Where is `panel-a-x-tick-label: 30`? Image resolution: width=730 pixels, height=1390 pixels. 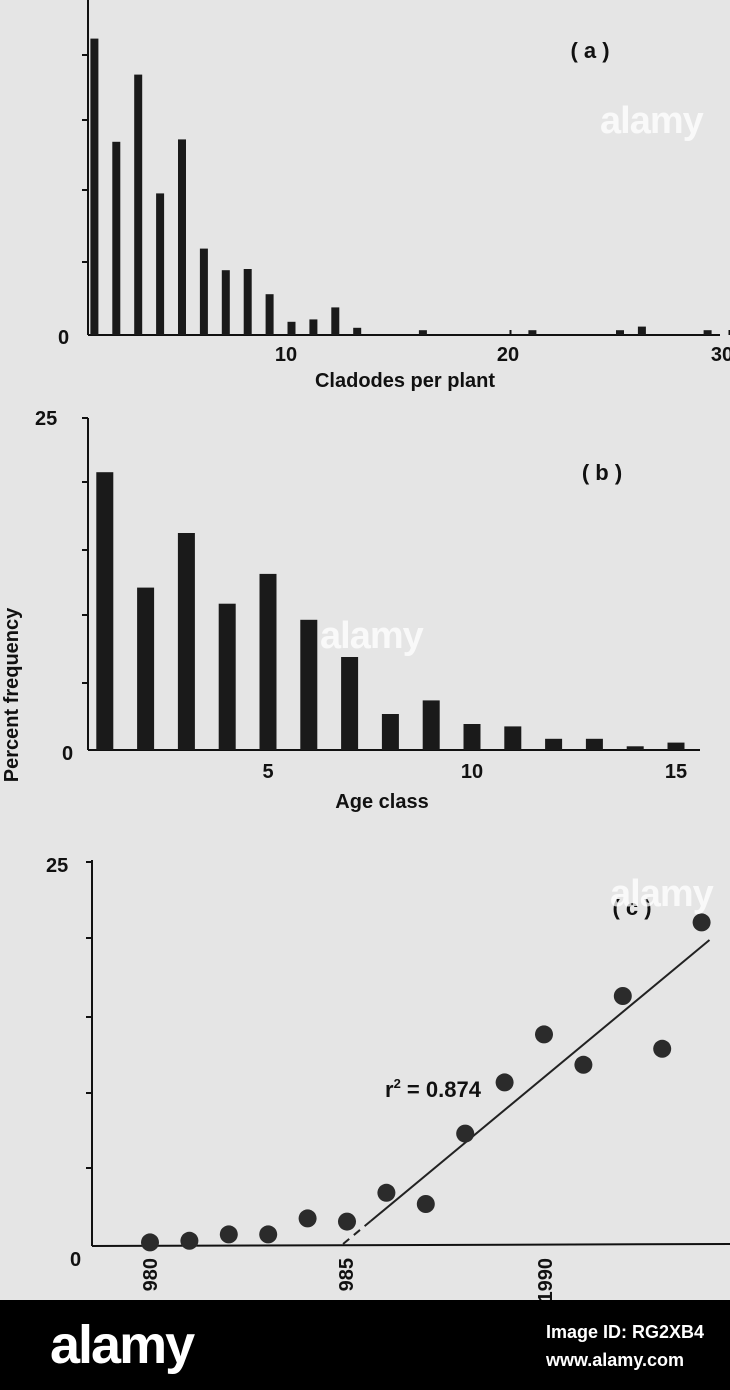
panel-a-x-tick-label: 30 is located at coordinates (720, 355).